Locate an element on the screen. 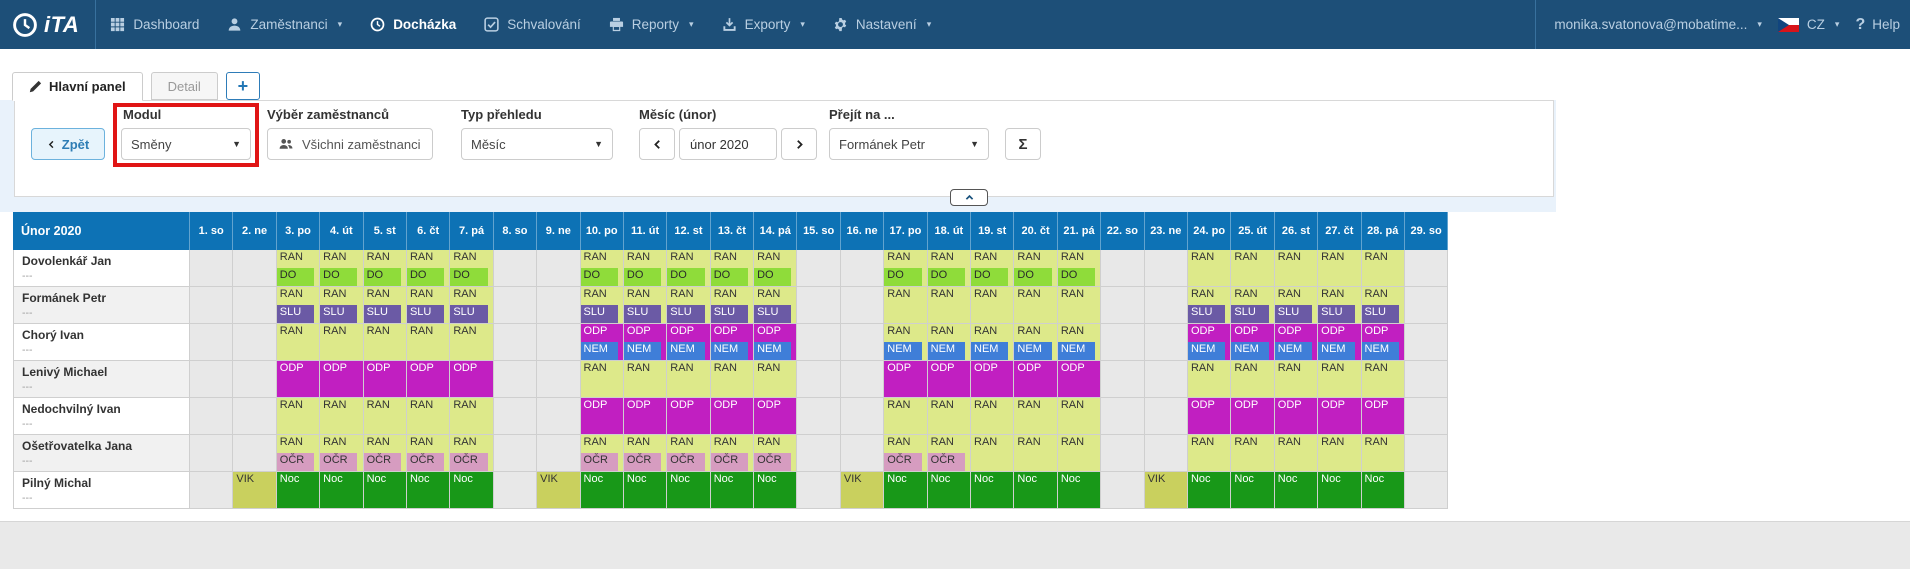 The image size is (1910, 569). nav-item-exporty: Exporty ▾ is located at coordinates (763, 24).